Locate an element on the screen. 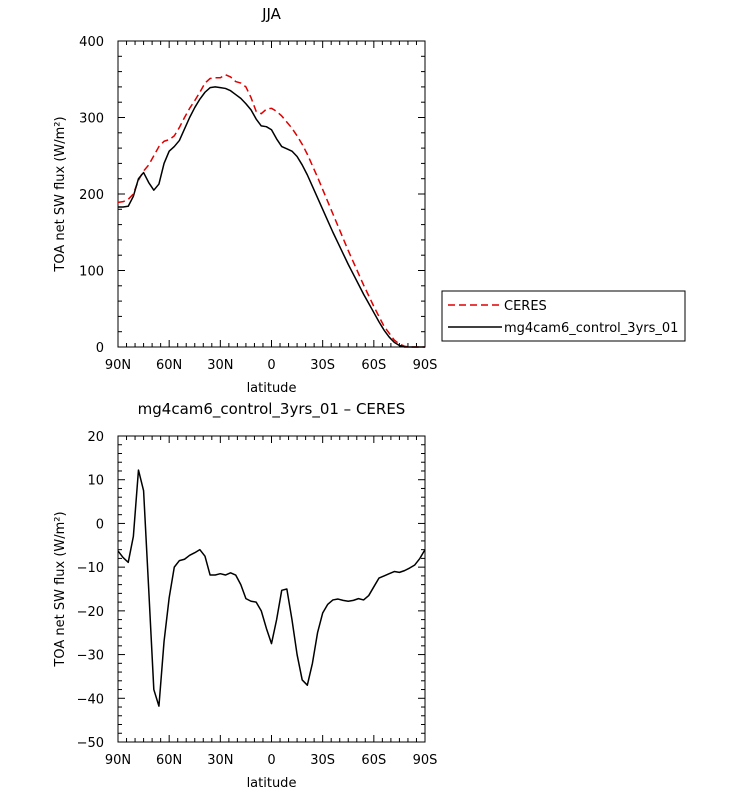 This screenshot has width=732, height=796. y-tick-label: 200 is located at coordinates (91, 195).